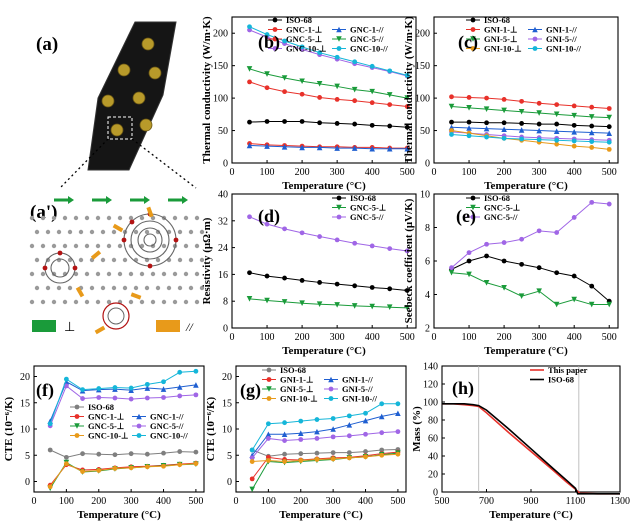  I want to click on legend-entry: ISO-68, so click(552, 380).